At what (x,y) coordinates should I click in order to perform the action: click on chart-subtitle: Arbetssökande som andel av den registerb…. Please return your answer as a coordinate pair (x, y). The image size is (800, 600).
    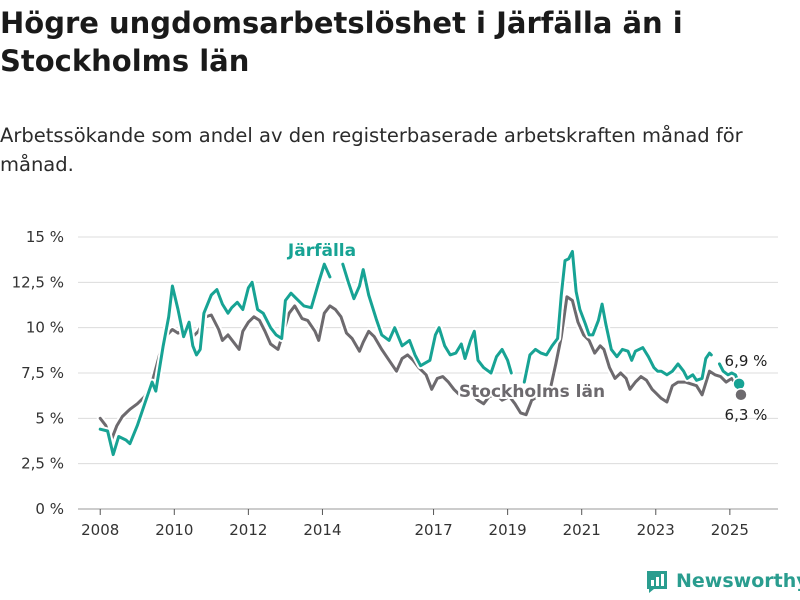
    Looking at the image, I should click on (371, 150).